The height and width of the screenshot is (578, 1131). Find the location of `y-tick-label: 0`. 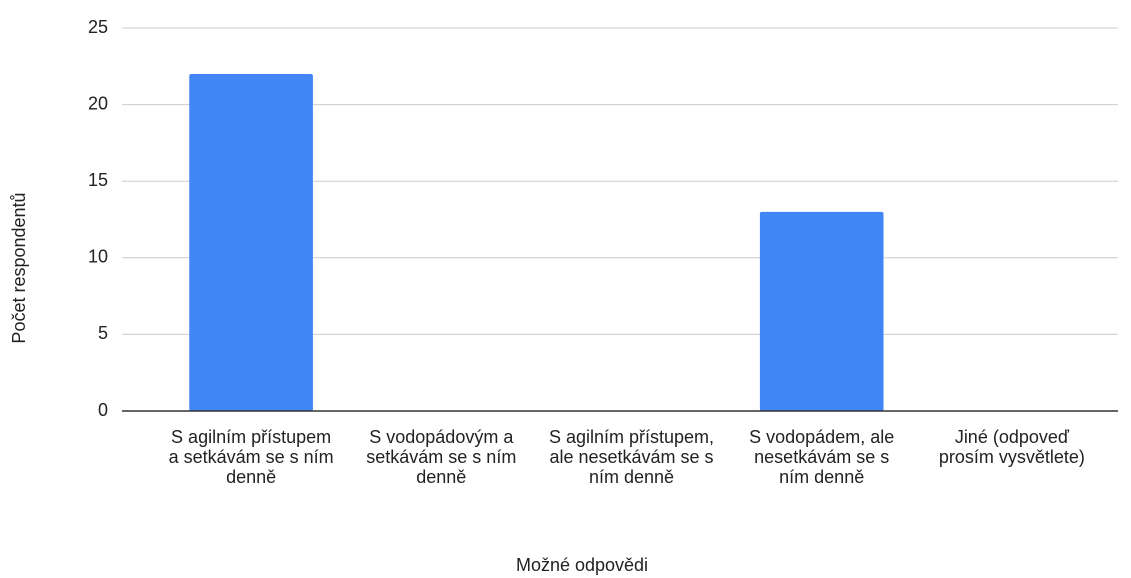

y-tick-label: 0 is located at coordinates (103, 410).